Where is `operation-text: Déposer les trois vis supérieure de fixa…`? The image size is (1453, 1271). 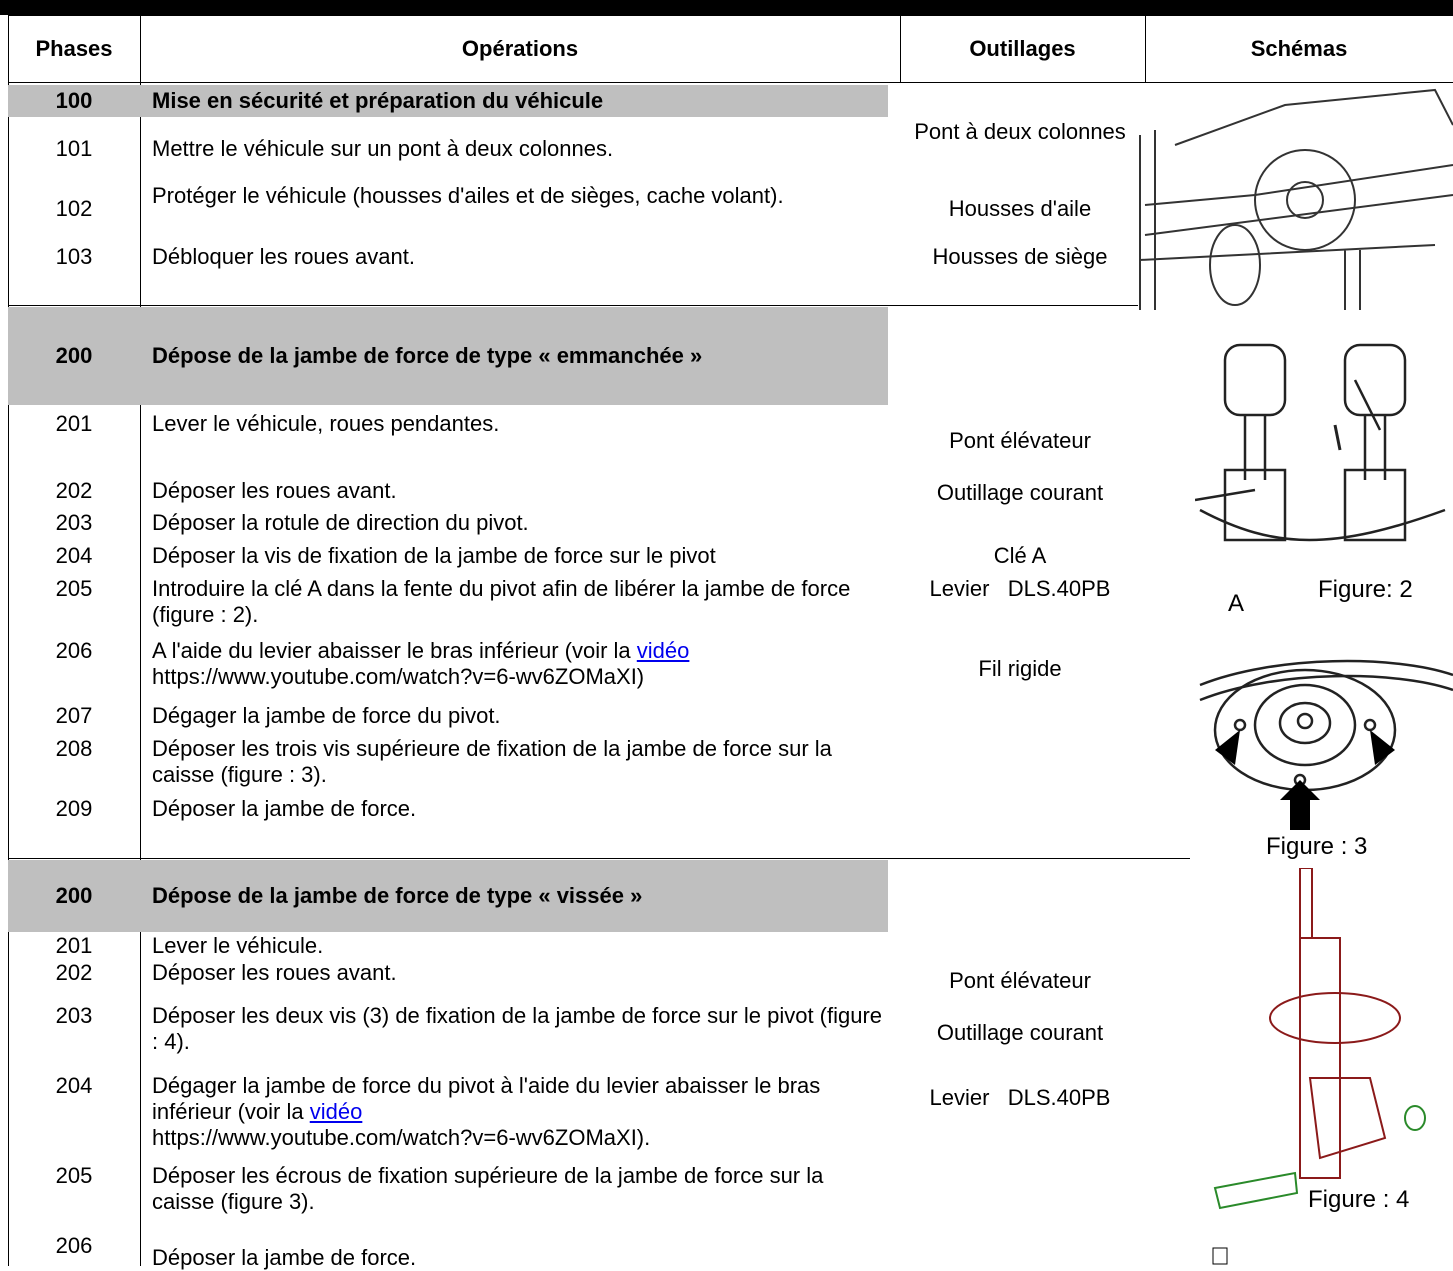
operation-text: Déposer les trois vis supérieure de fixa… is located at coordinates (492, 761).